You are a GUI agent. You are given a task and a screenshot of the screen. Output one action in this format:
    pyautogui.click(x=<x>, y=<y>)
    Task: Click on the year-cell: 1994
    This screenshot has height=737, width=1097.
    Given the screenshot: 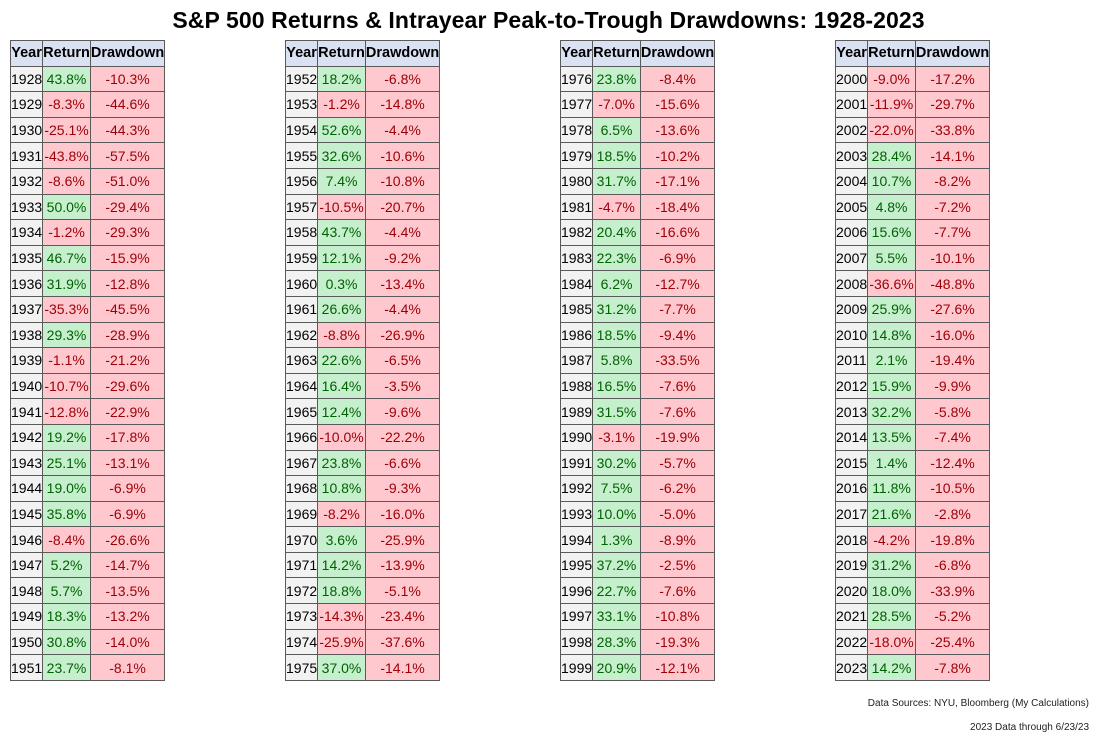 What is the action you would take?
    pyautogui.click(x=576, y=539)
    